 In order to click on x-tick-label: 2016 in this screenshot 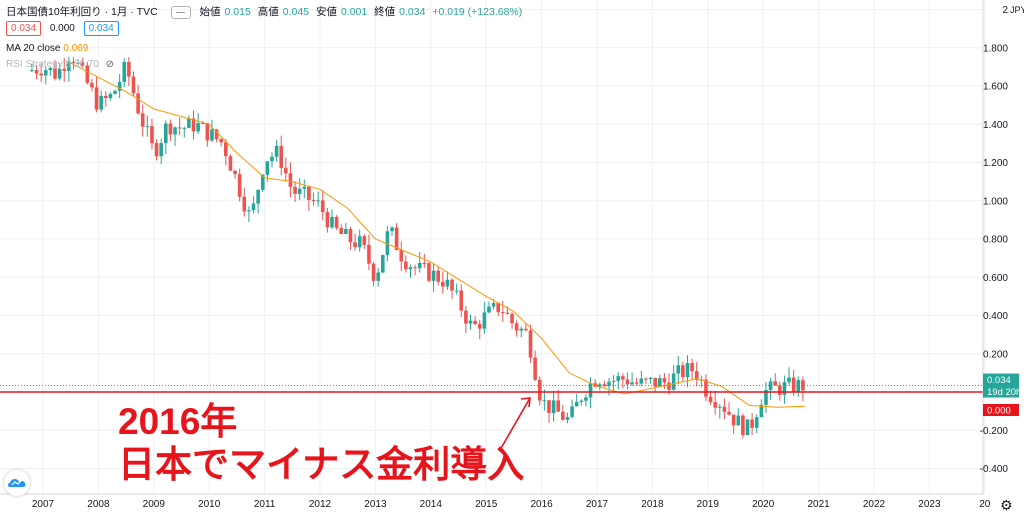, I will do `click(541, 504)`.